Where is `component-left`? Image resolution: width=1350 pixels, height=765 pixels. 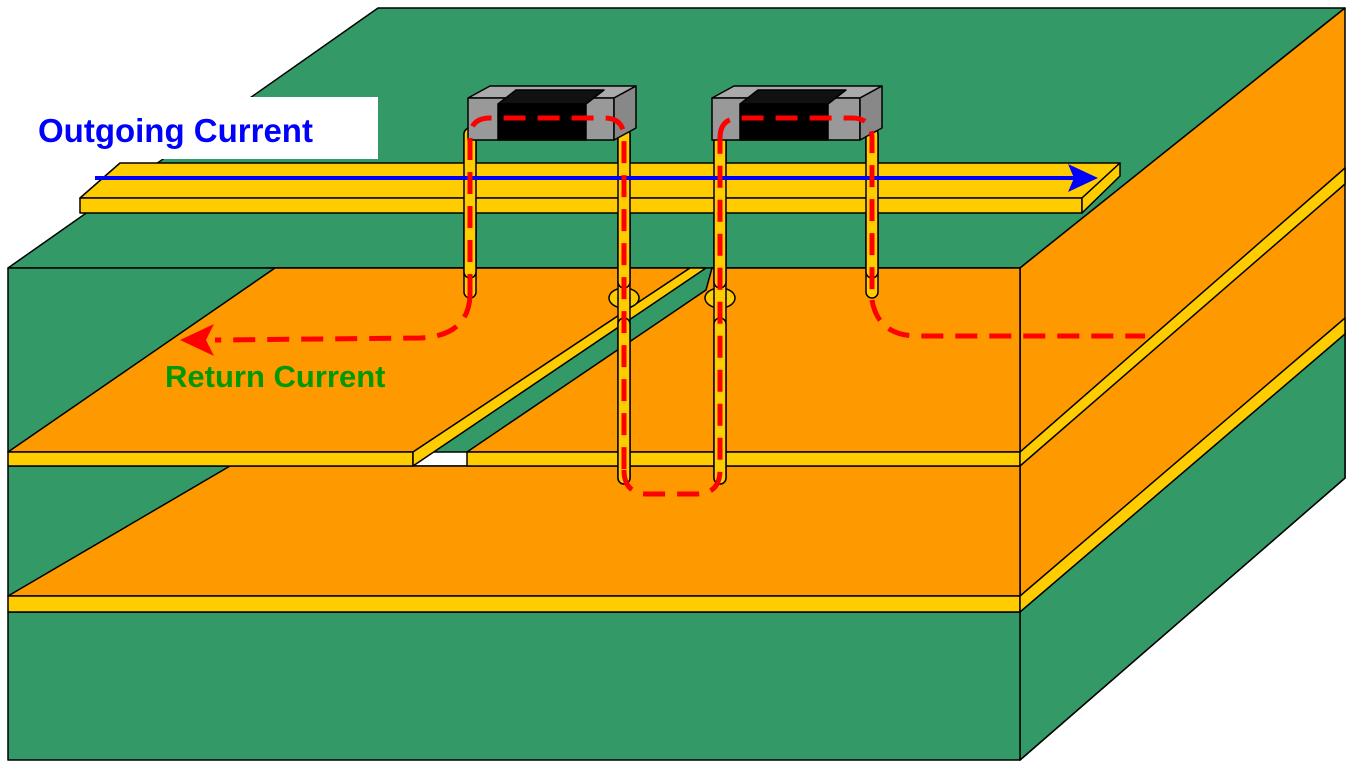
component-left is located at coordinates (552, 113).